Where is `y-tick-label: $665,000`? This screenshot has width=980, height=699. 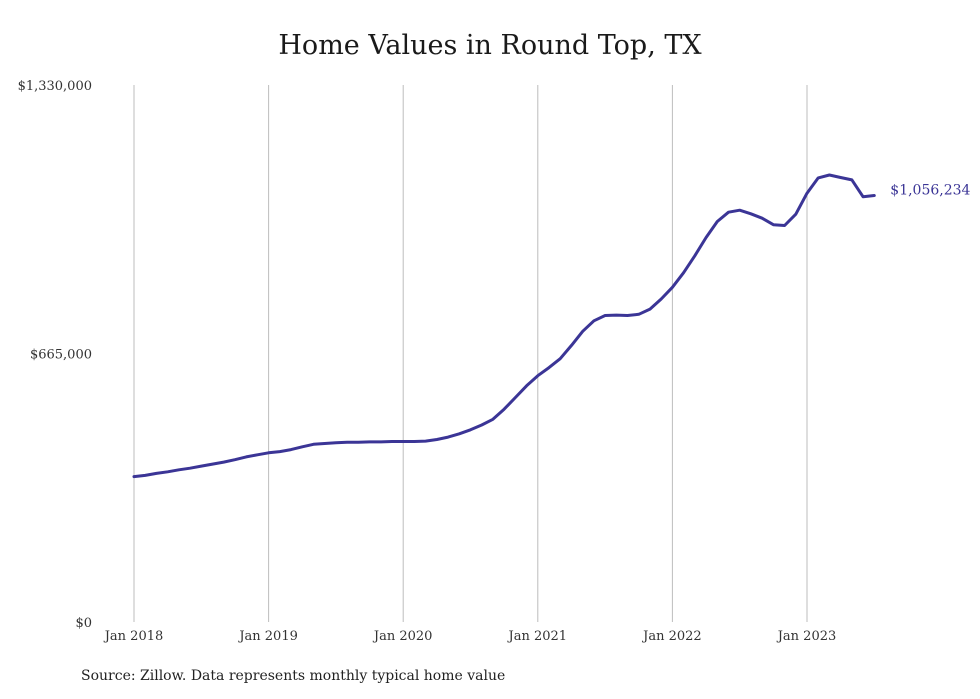 y-tick-label: $665,000 is located at coordinates (61, 355).